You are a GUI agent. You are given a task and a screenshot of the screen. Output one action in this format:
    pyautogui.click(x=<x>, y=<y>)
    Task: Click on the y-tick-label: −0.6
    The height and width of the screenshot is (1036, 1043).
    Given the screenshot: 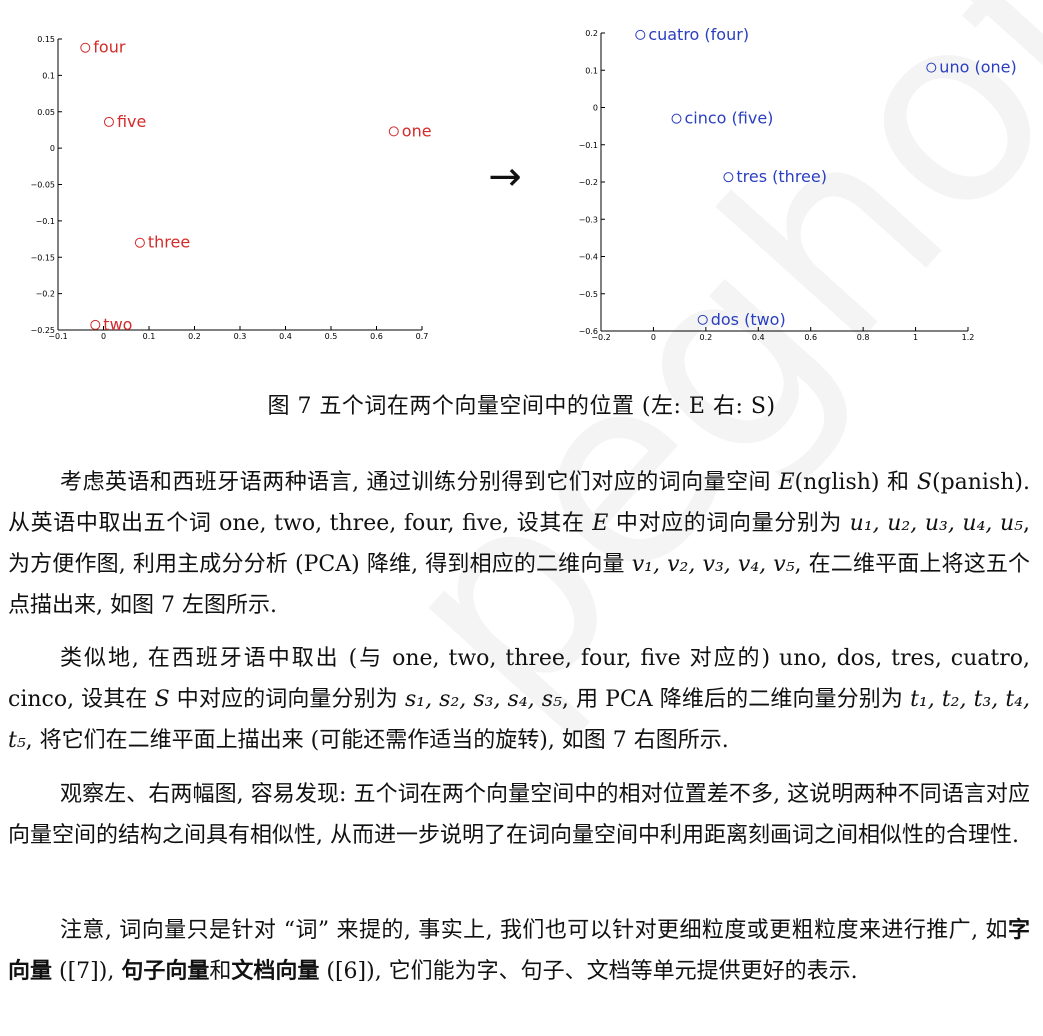 What is the action you would take?
    pyautogui.click(x=588, y=331)
    